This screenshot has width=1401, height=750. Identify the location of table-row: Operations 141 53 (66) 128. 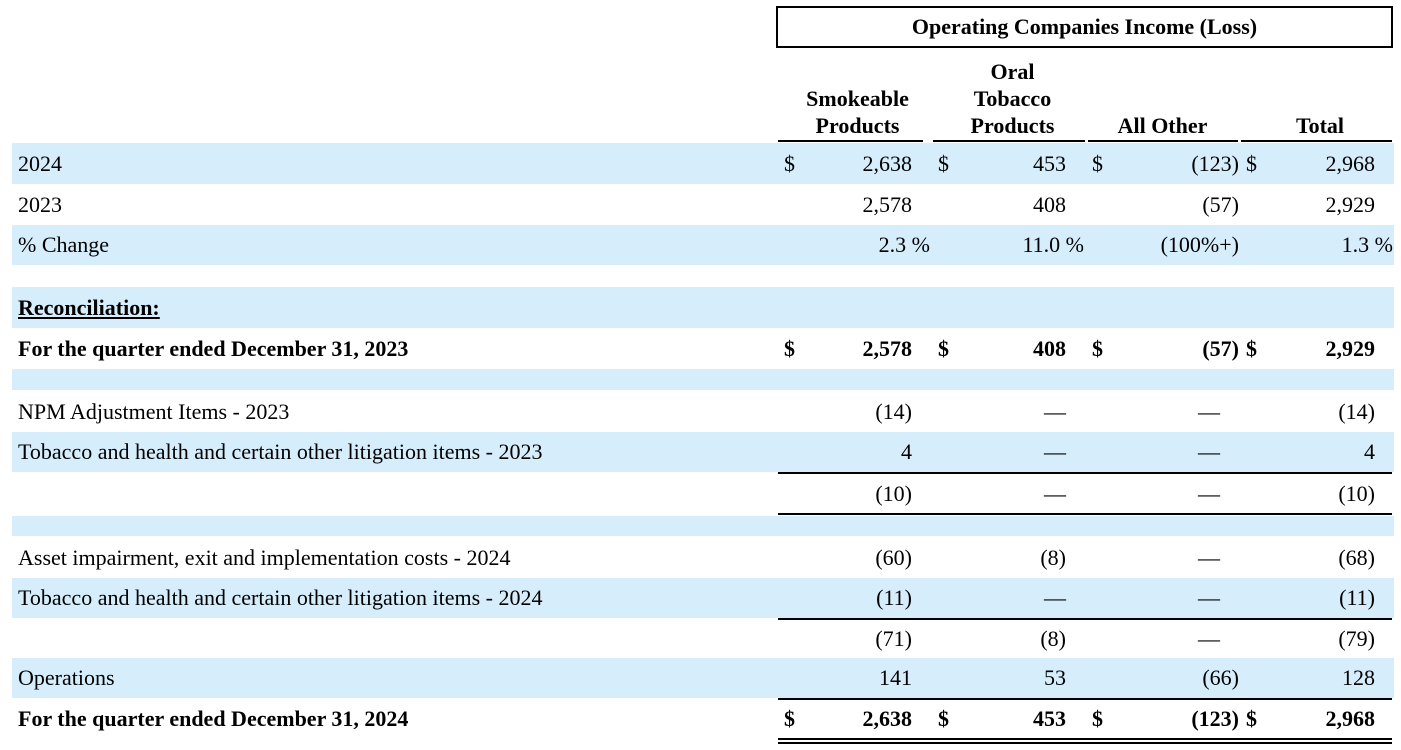
(703, 678).